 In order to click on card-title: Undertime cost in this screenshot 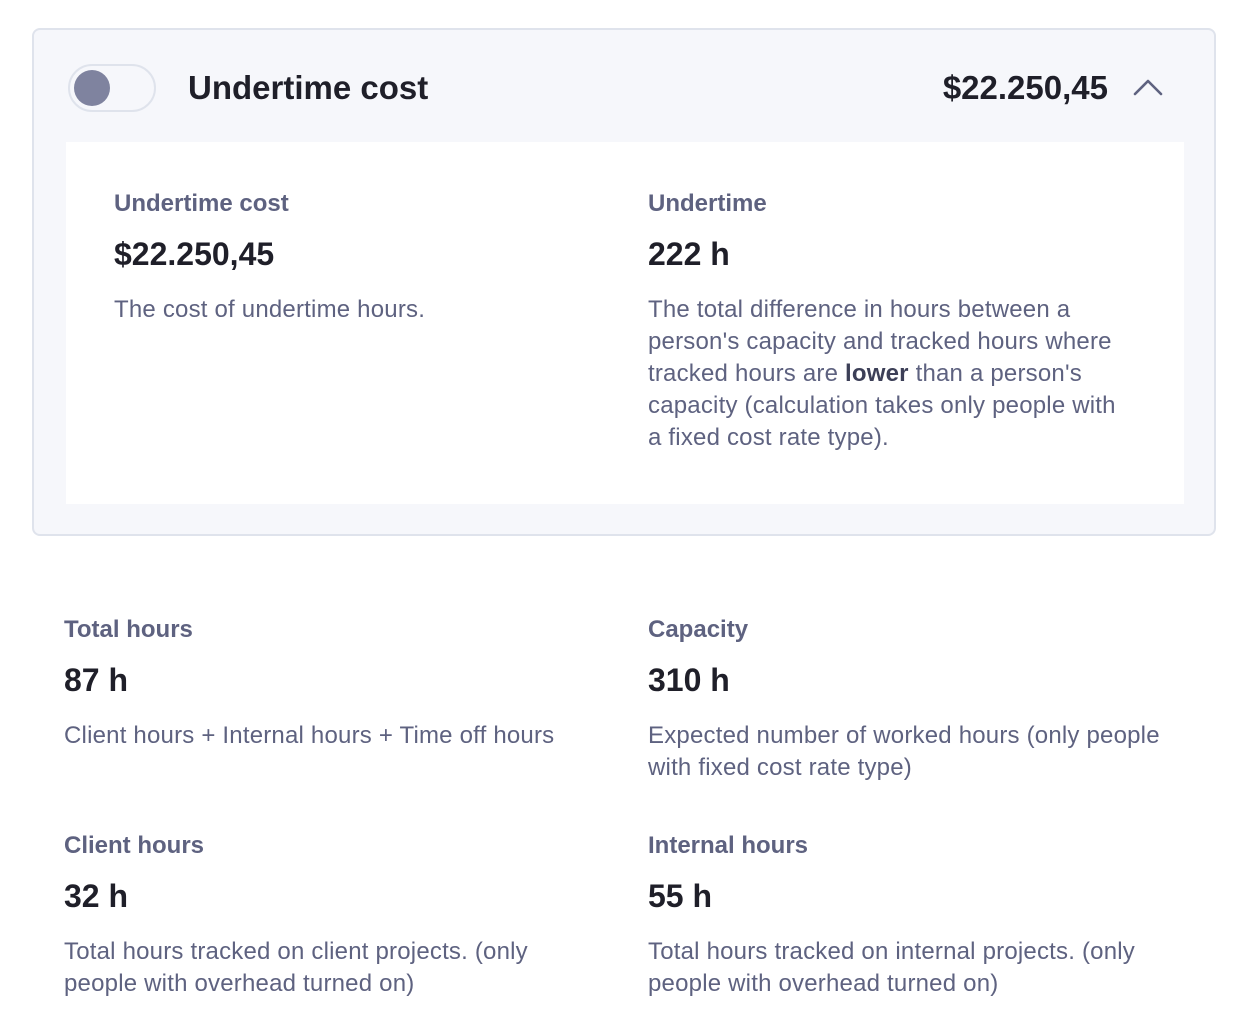, I will do `click(308, 87)`.